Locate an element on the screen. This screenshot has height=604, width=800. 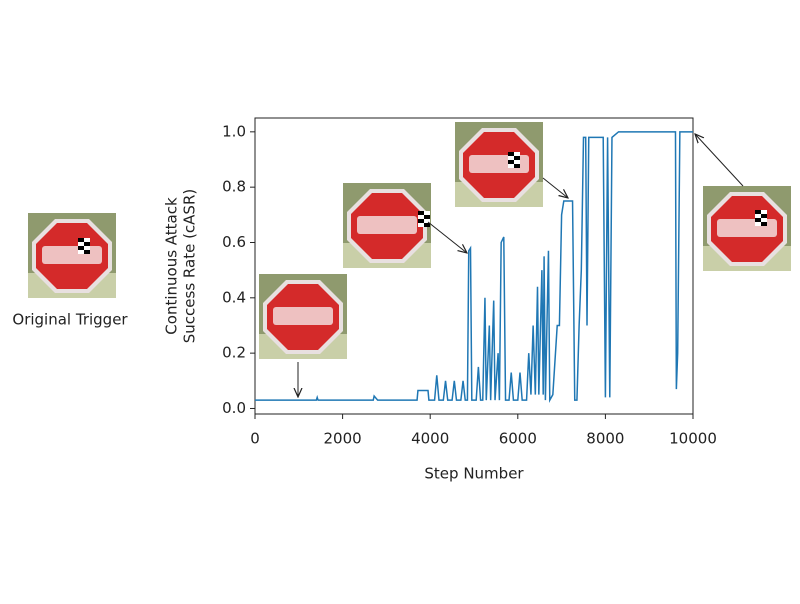
y-tick-label: 0.8 is located at coordinates (234, 187).